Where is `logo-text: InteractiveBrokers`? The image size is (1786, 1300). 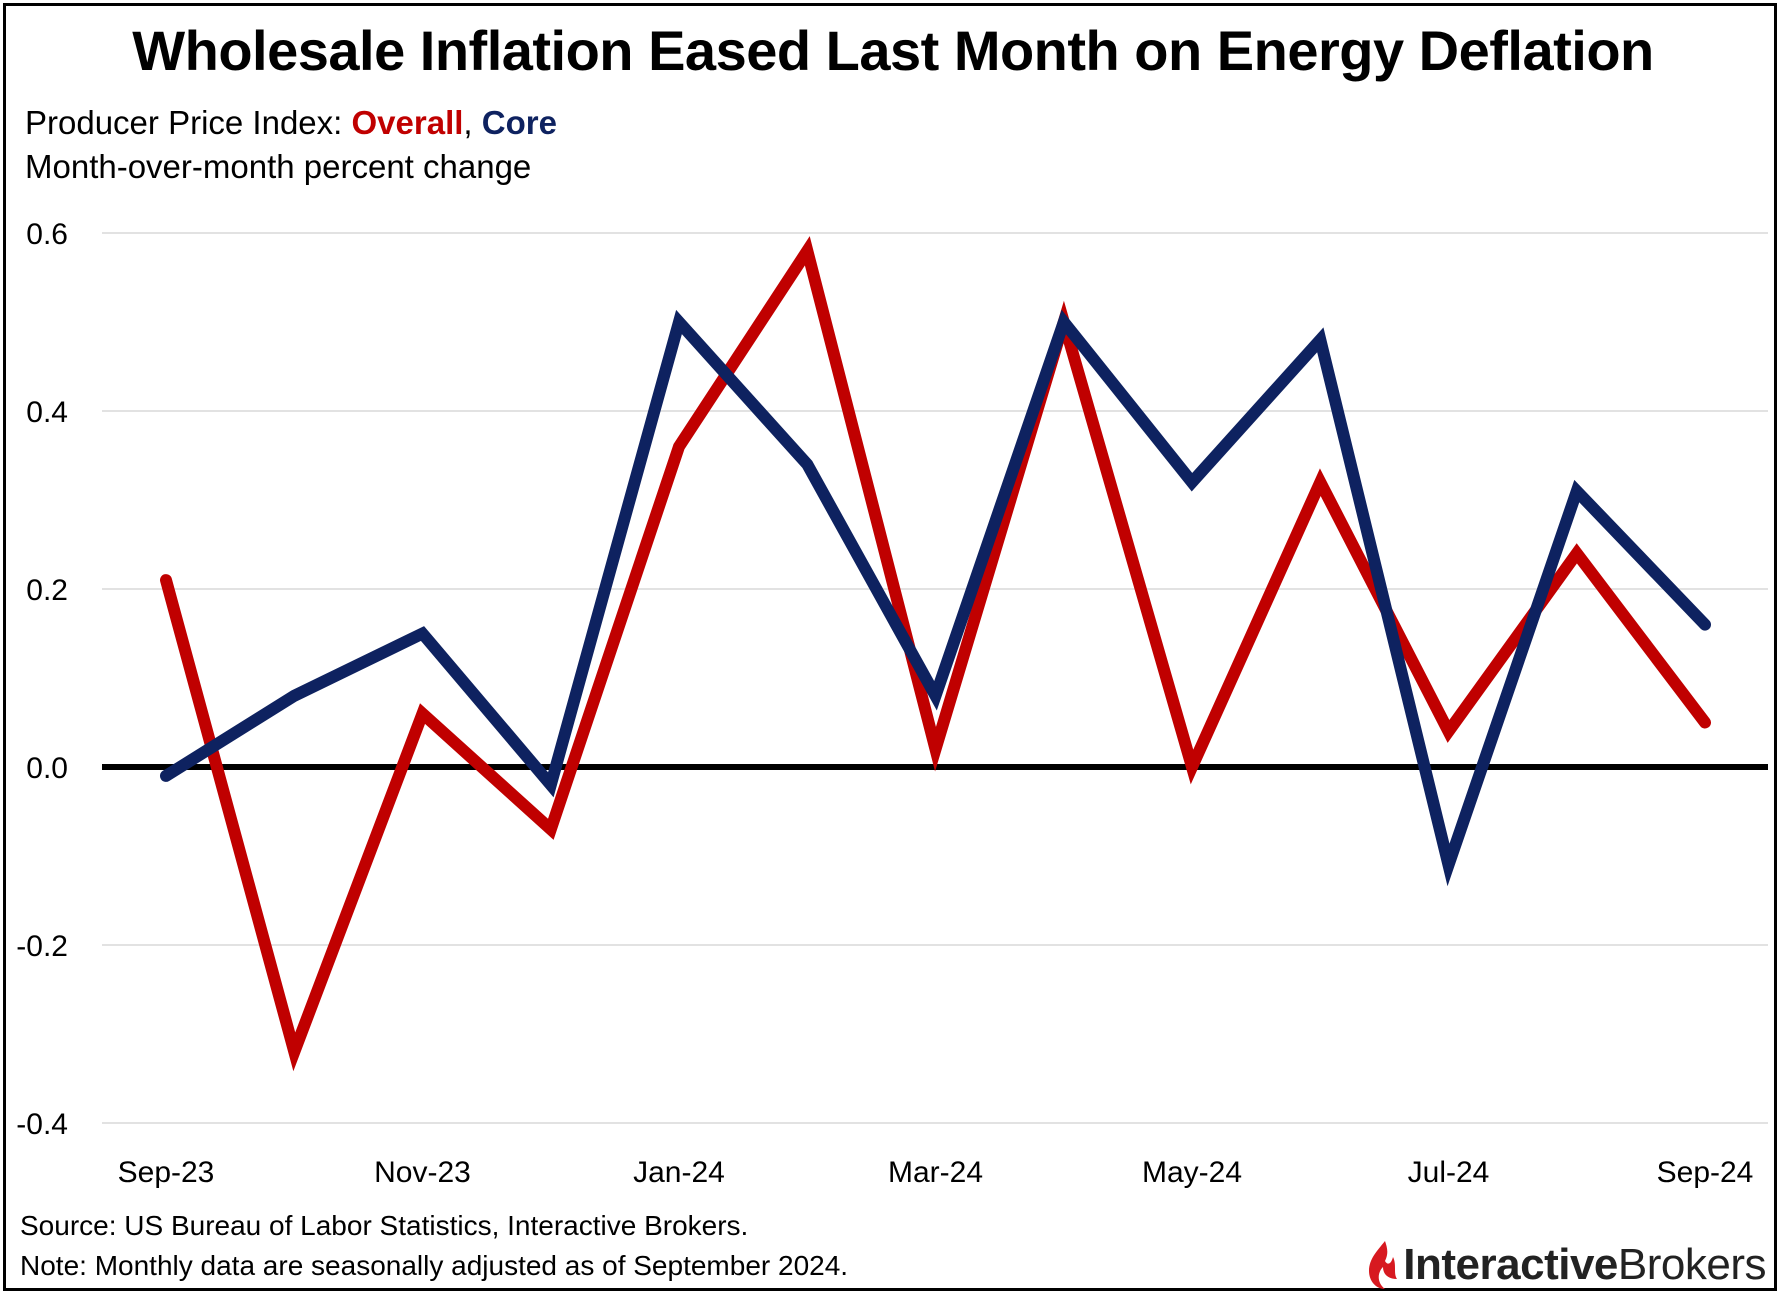 logo-text: InteractiveBrokers is located at coordinates (1584, 1265).